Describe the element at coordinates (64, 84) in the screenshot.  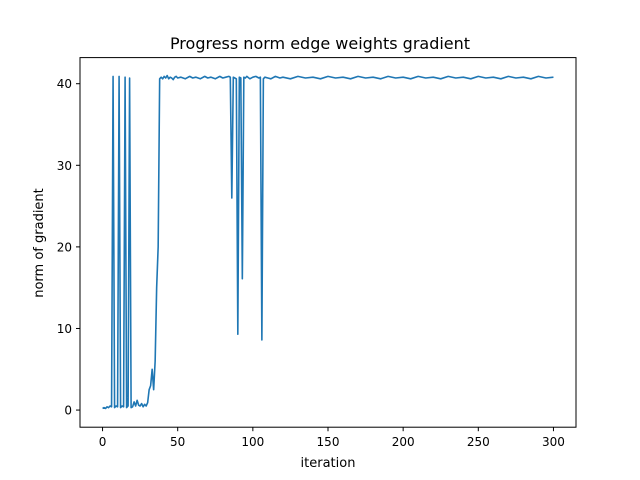
I see `y-tick-label: 40` at that location.